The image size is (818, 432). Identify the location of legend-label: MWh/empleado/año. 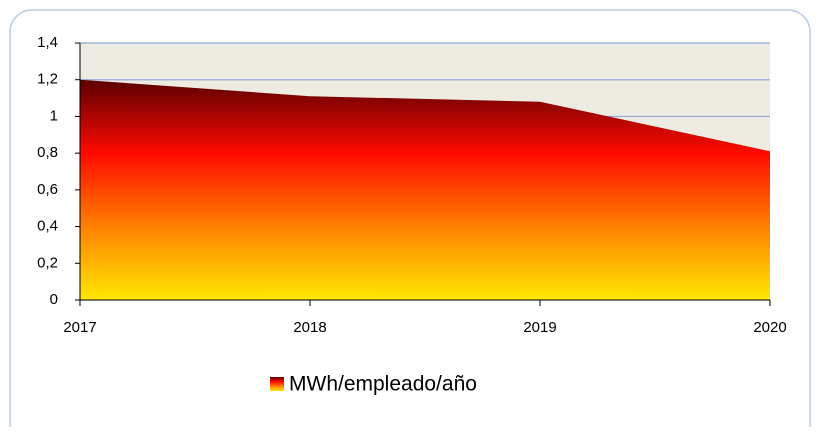
(383, 384).